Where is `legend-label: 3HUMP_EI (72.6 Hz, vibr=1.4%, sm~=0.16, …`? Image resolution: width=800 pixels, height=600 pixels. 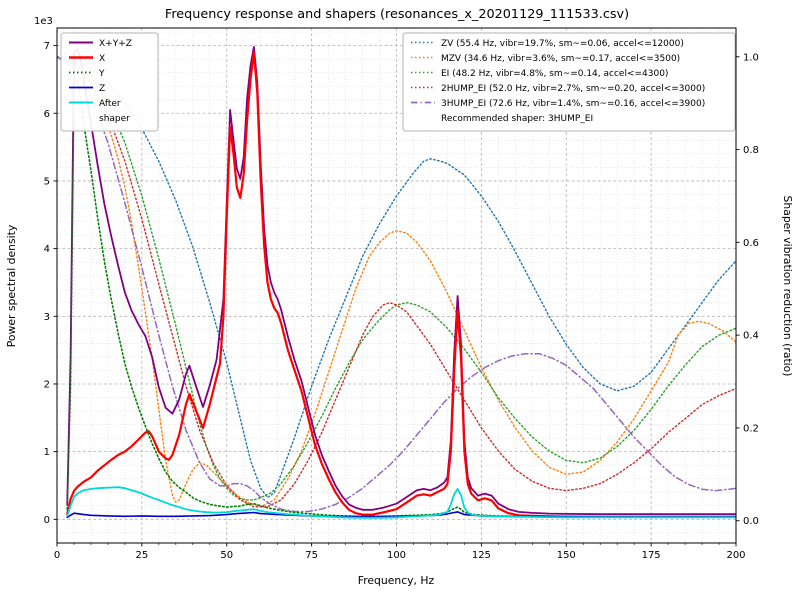 legend-label: 3HUMP_EI (72.6 Hz, vibr=1.4%, sm~=0.16, … is located at coordinates (573, 104).